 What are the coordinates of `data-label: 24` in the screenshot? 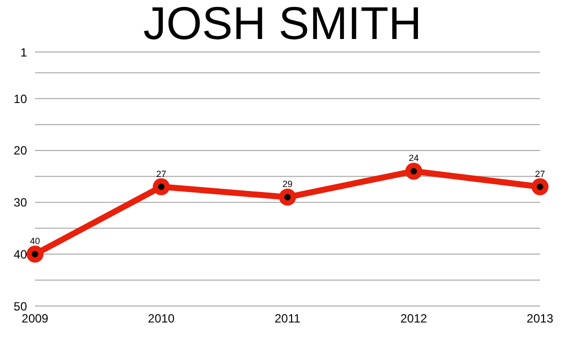 It's located at (413, 158).